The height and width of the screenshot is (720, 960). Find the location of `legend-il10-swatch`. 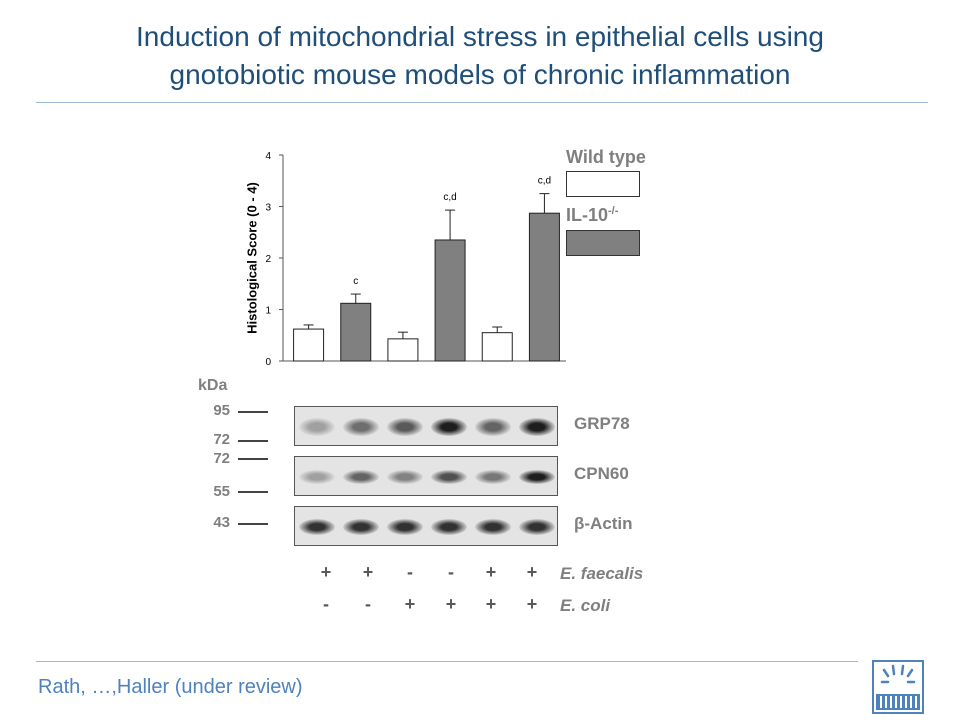

legend-il10-swatch is located at coordinates (603, 243).